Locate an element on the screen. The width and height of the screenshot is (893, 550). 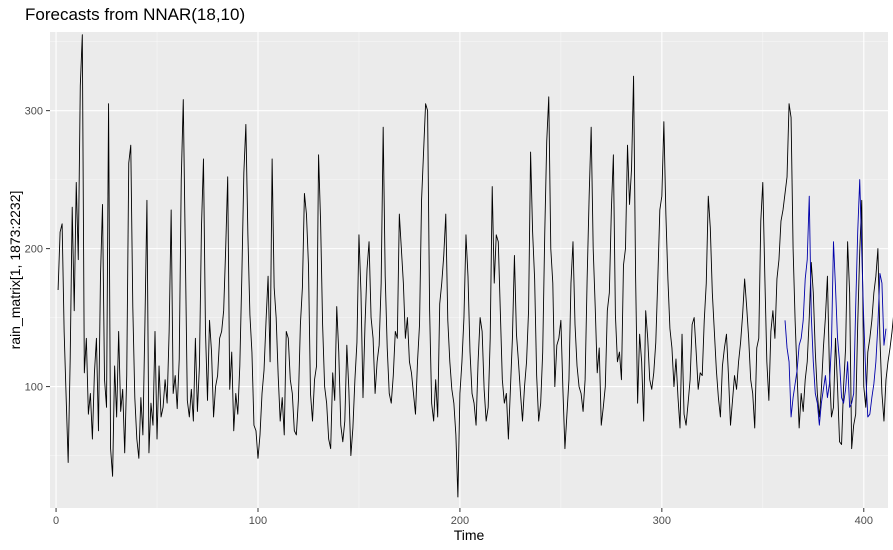
series-line-forecast is located at coordinates (835, 302).